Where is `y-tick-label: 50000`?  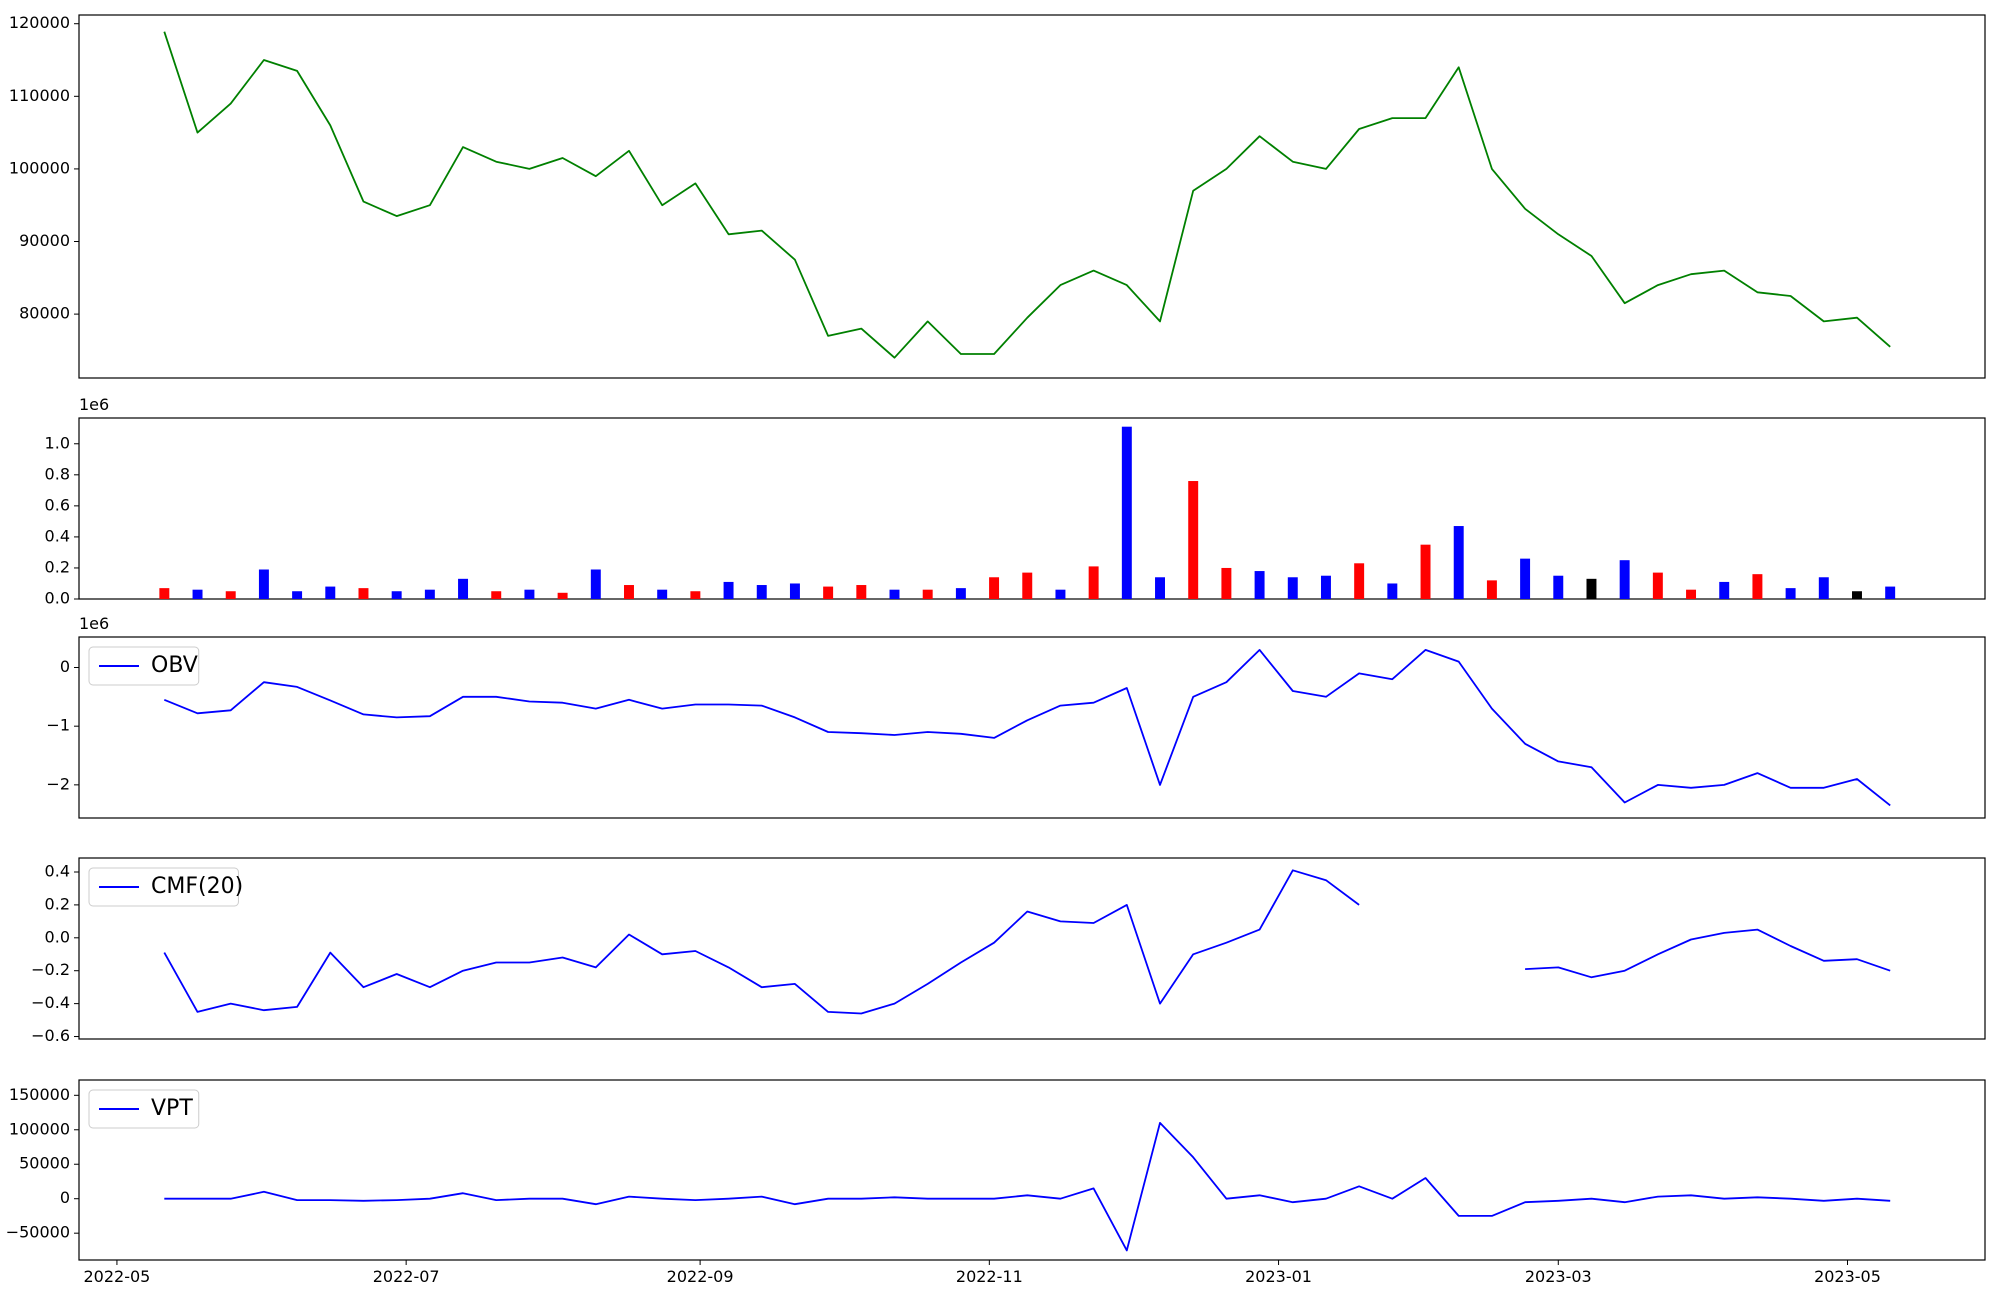
y-tick-label: 50000 is located at coordinates (44, 1163).